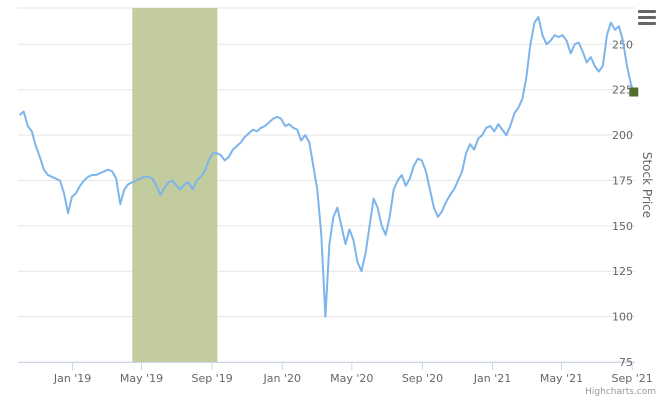  What do you see at coordinates (622, 180) in the screenshot?
I see `y-tick-label: 175` at bounding box center [622, 180].